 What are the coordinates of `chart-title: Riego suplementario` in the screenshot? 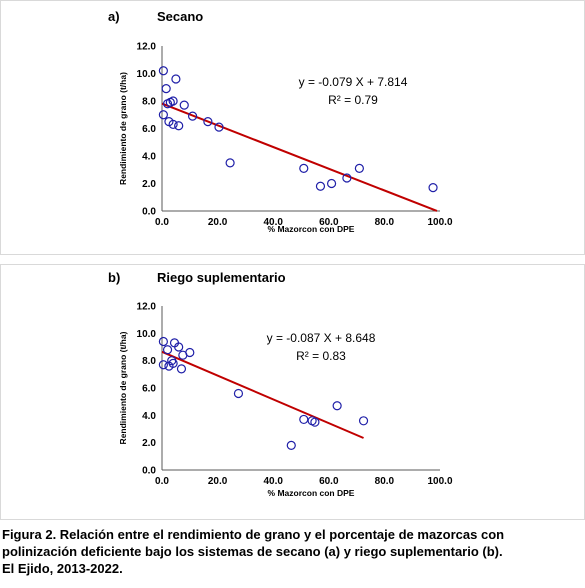 It's located at (221, 277).